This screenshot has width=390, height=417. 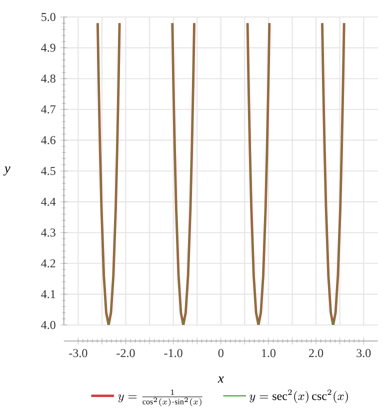 What do you see at coordinates (48, 140) in the screenshot?
I see `y-tick-label: 4.6` at bounding box center [48, 140].